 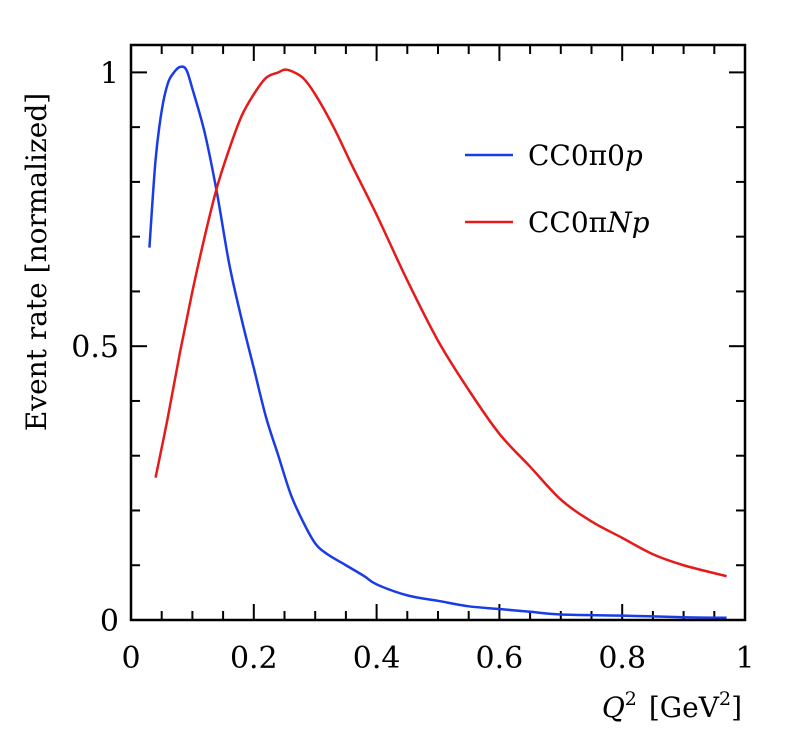 I want to click on y-tick-label: 0.5, so click(x=95, y=347).